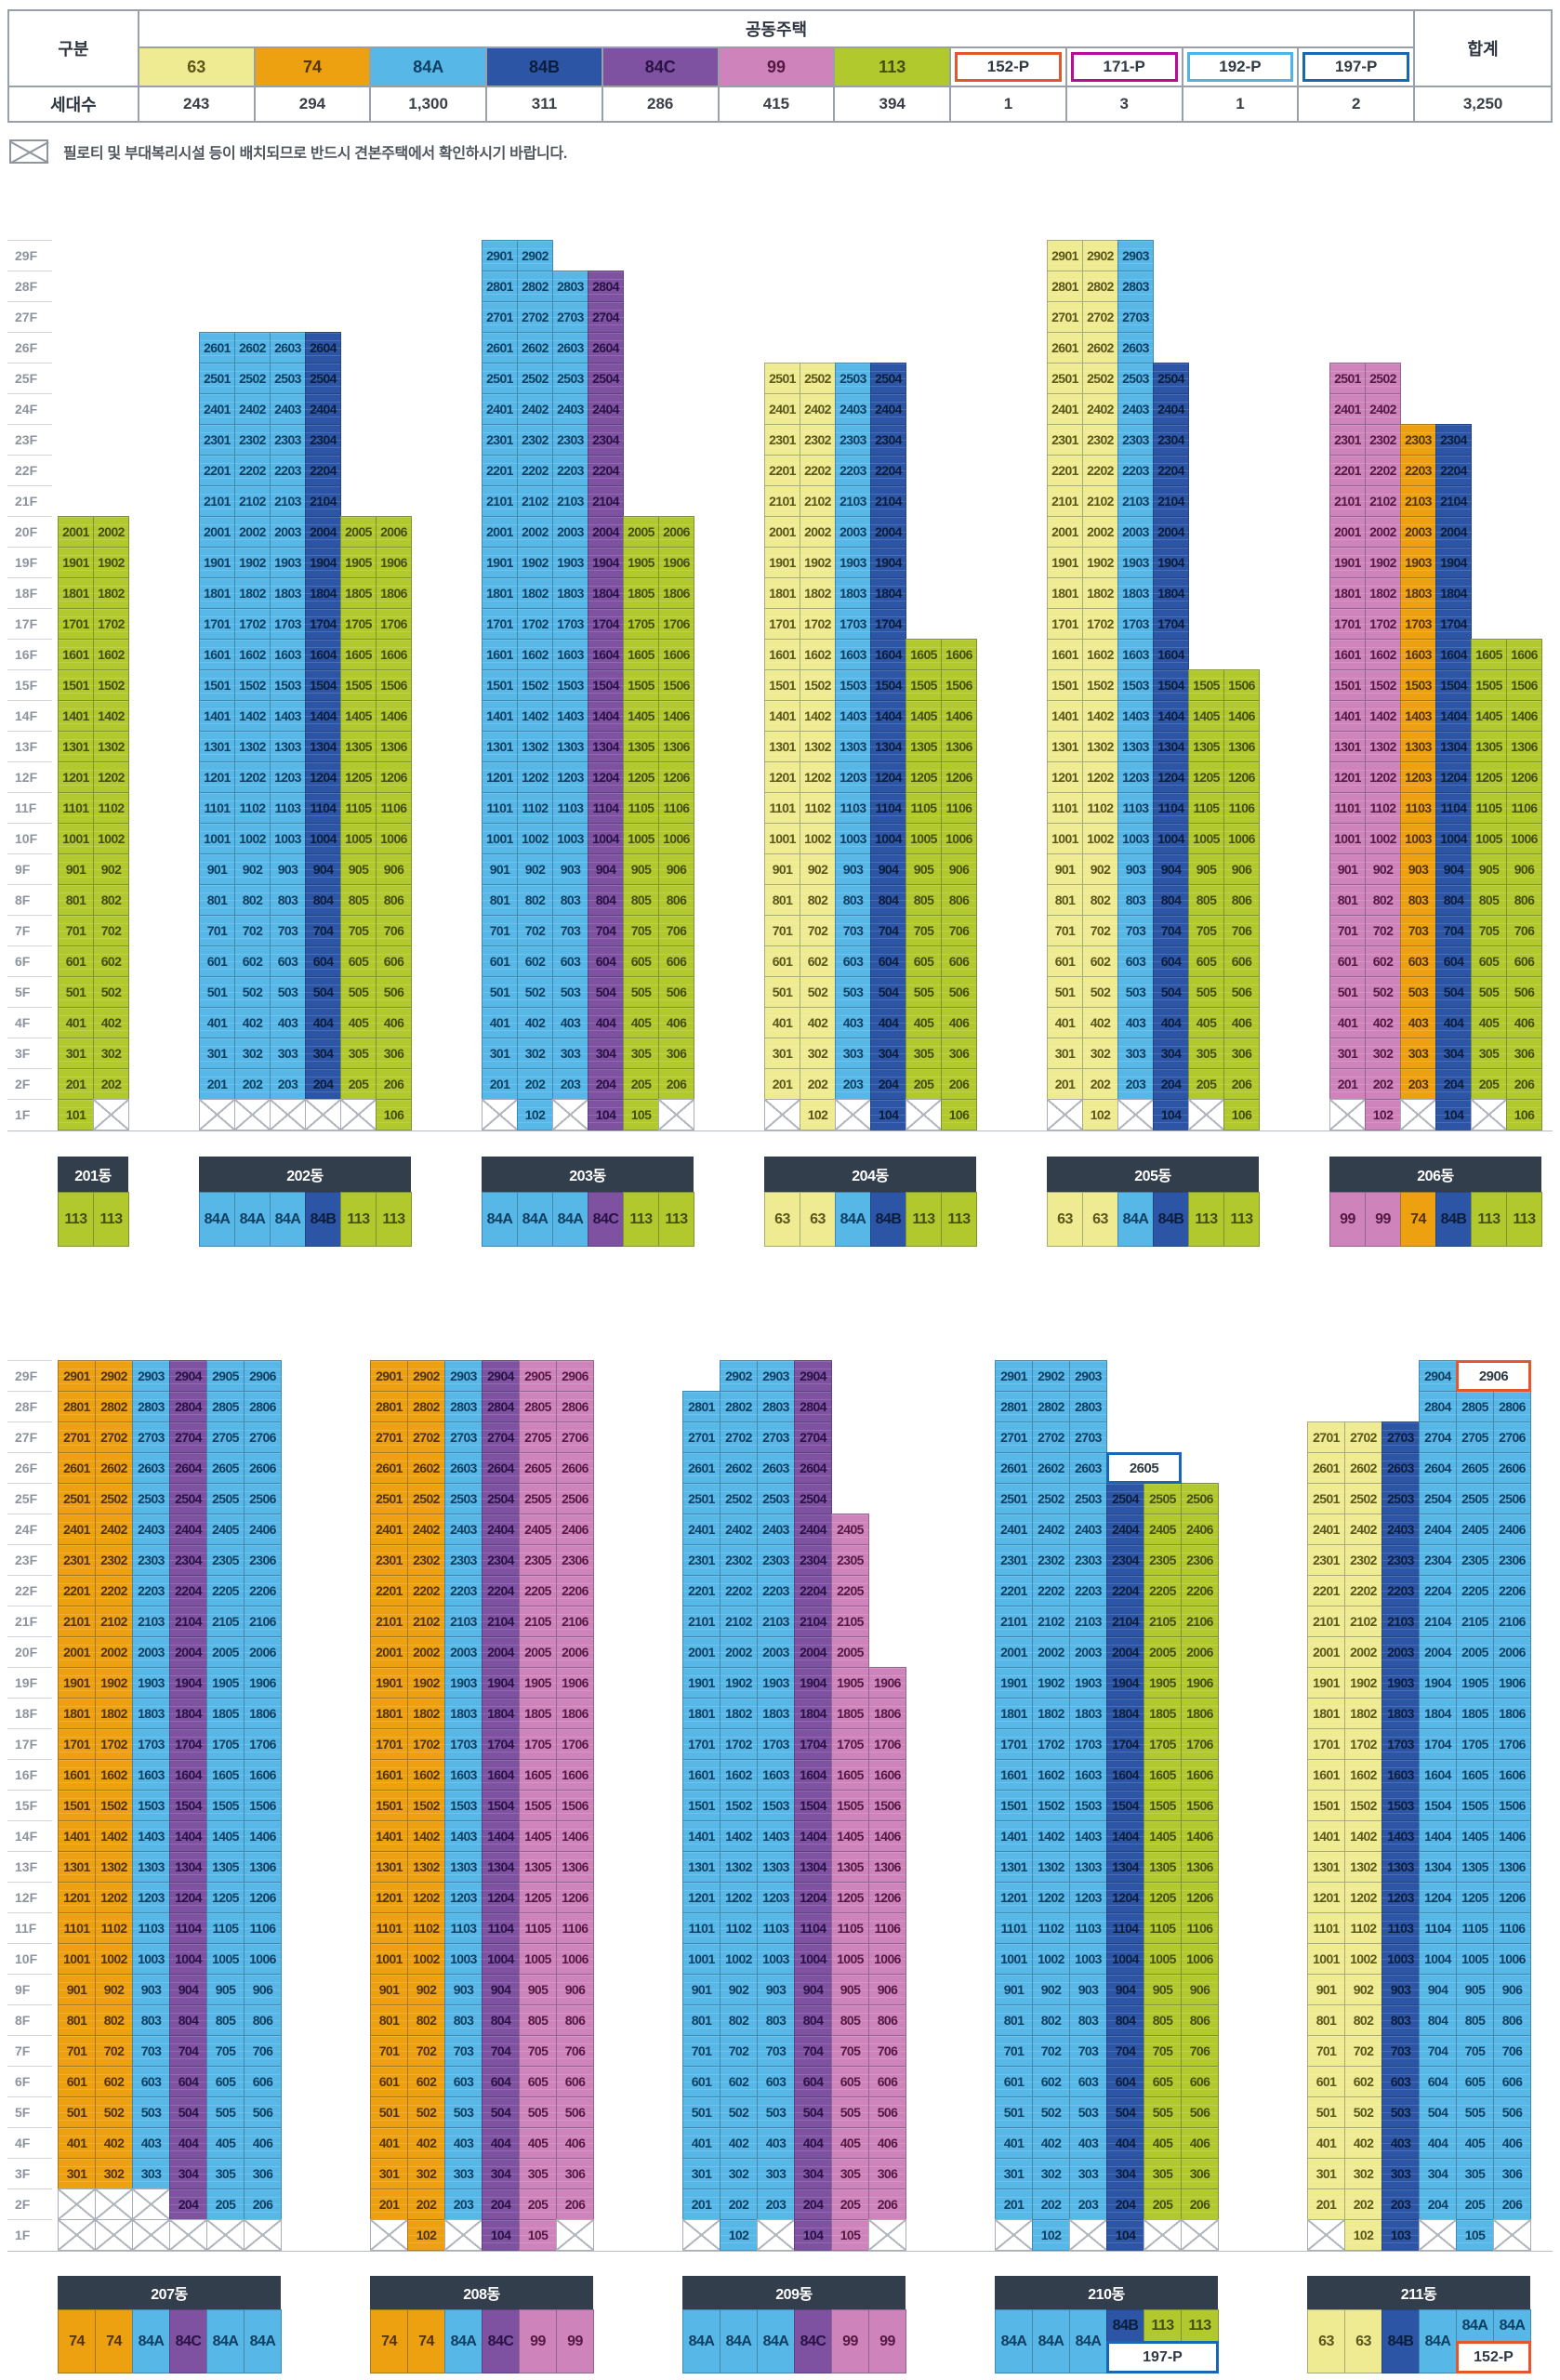 The image size is (1560, 2380). Describe the element at coordinates (538, 1928) in the screenshot. I see `unit-cell: 1105` at that location.